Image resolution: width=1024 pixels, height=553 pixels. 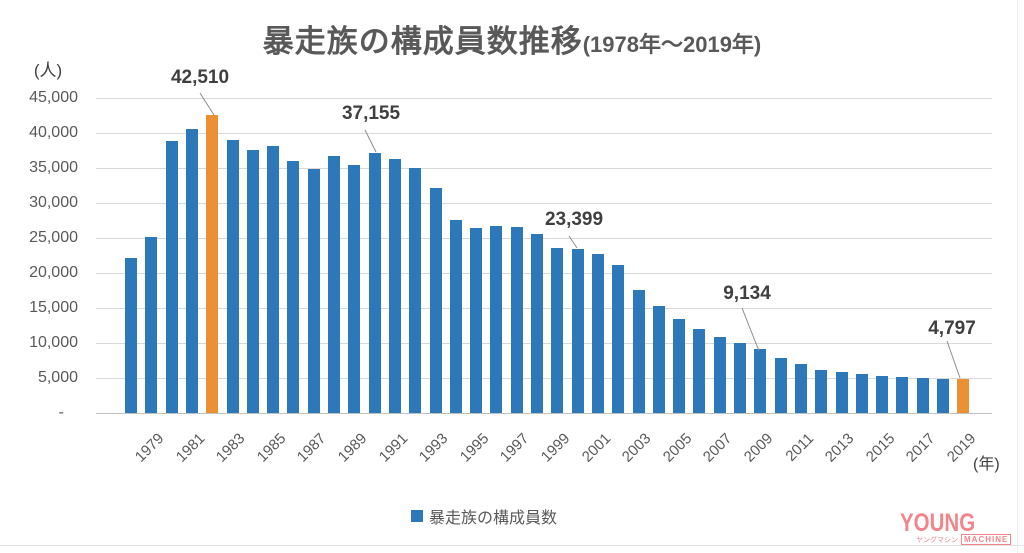 I want to click on bar-2007, so click(x=719, y=375).